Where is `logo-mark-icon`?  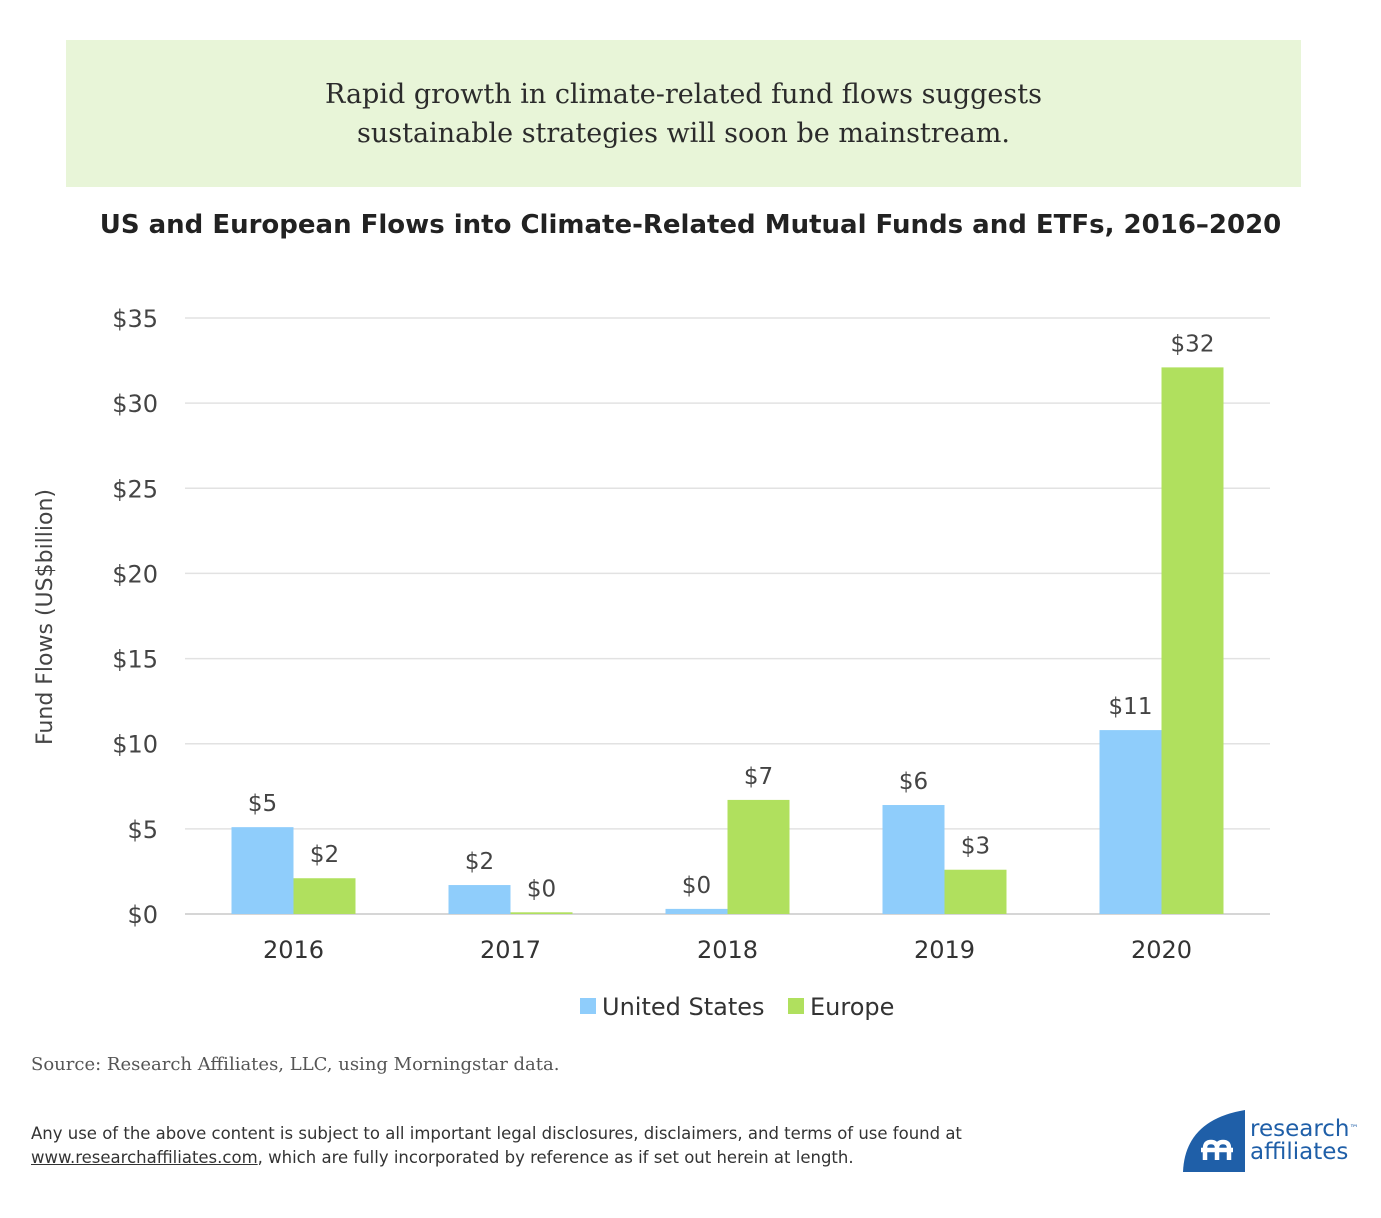
logo-mark-icon is located at coordinates (1214, 1141).